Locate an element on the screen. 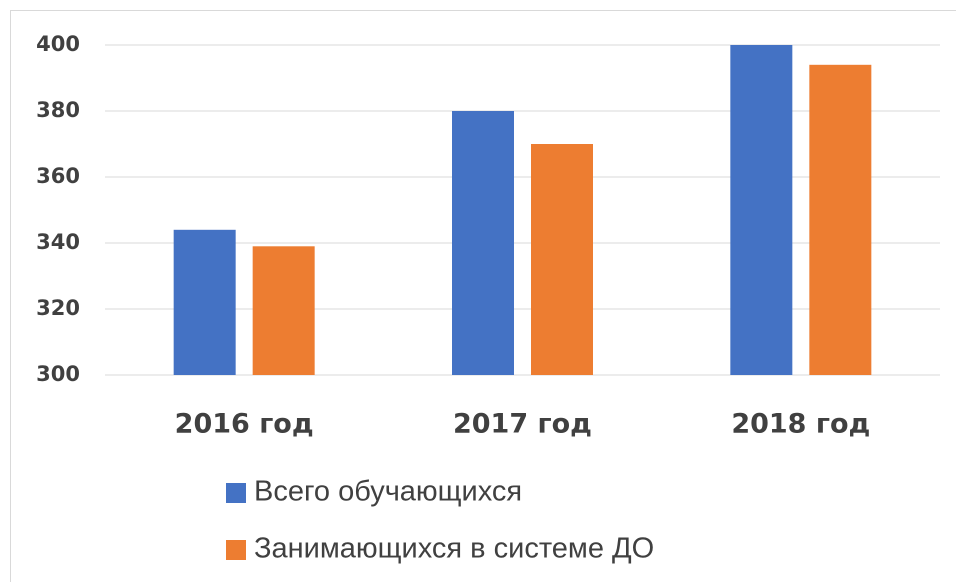 The height and width of the screenshot is (582, 956). y-tick-label: 400 is located at coordinates (58, 44).